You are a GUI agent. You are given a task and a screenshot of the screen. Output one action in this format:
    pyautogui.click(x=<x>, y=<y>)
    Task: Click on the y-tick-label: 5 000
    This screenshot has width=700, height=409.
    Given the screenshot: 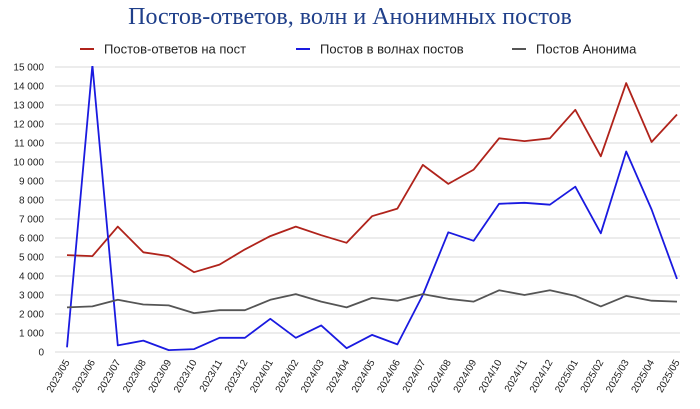 What is the action you would take?
    pyautogui.click(x=31, y=258)
    